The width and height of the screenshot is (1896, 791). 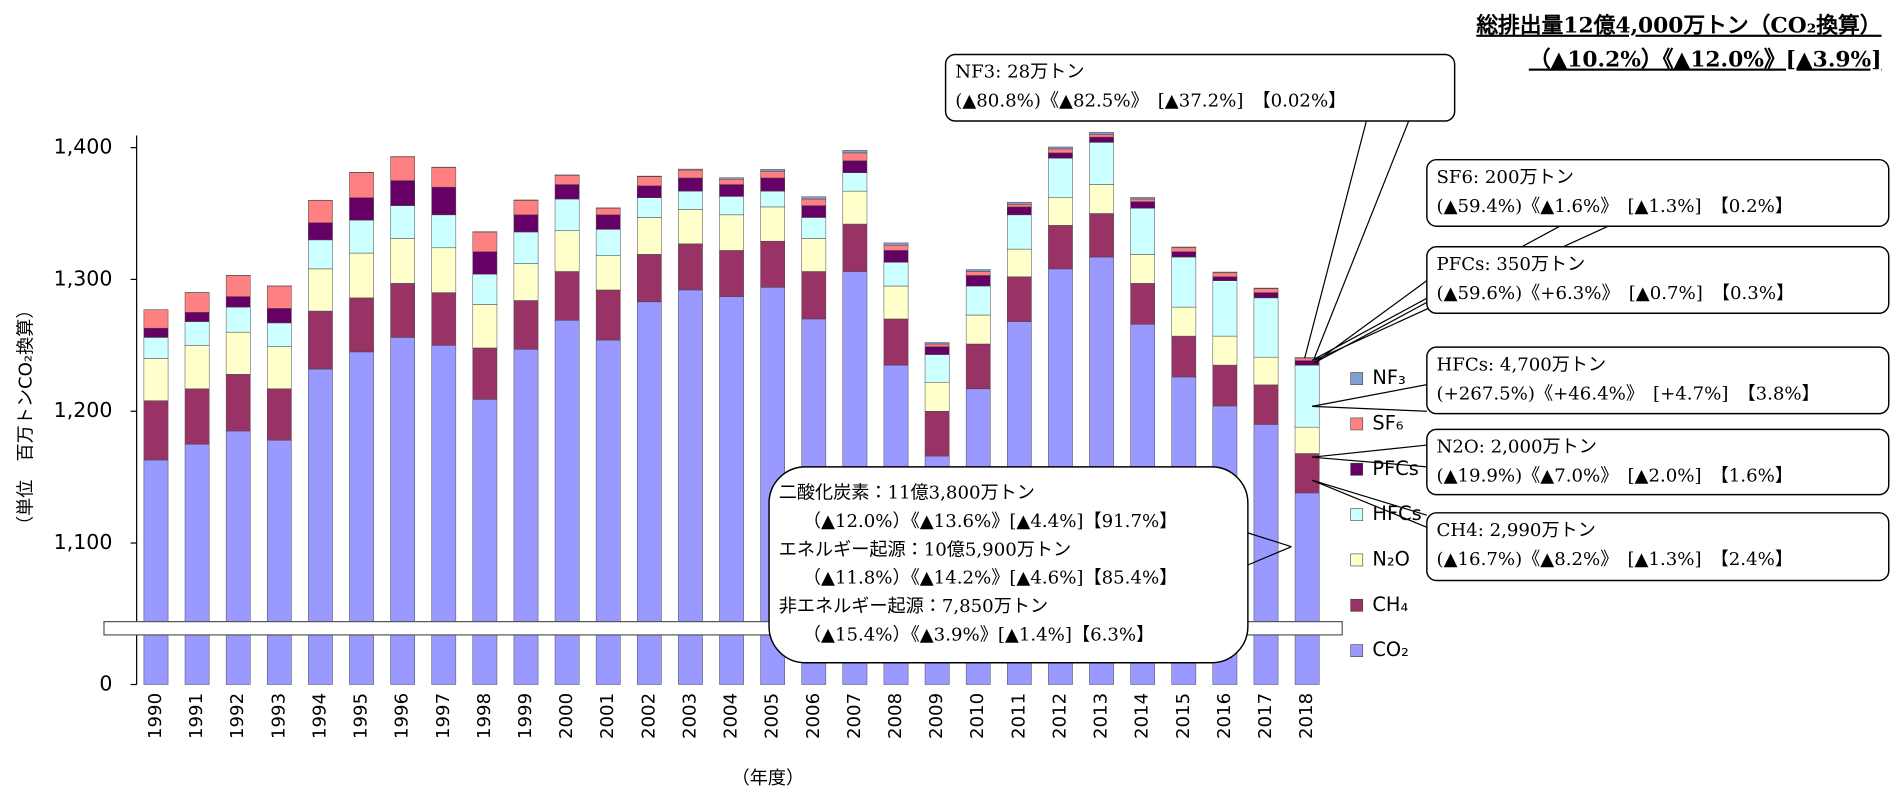 What do you see at coordinates (689, 716) in the screenshot?
I see `x-tick-label: 2003` at bounding box center [689, 716].